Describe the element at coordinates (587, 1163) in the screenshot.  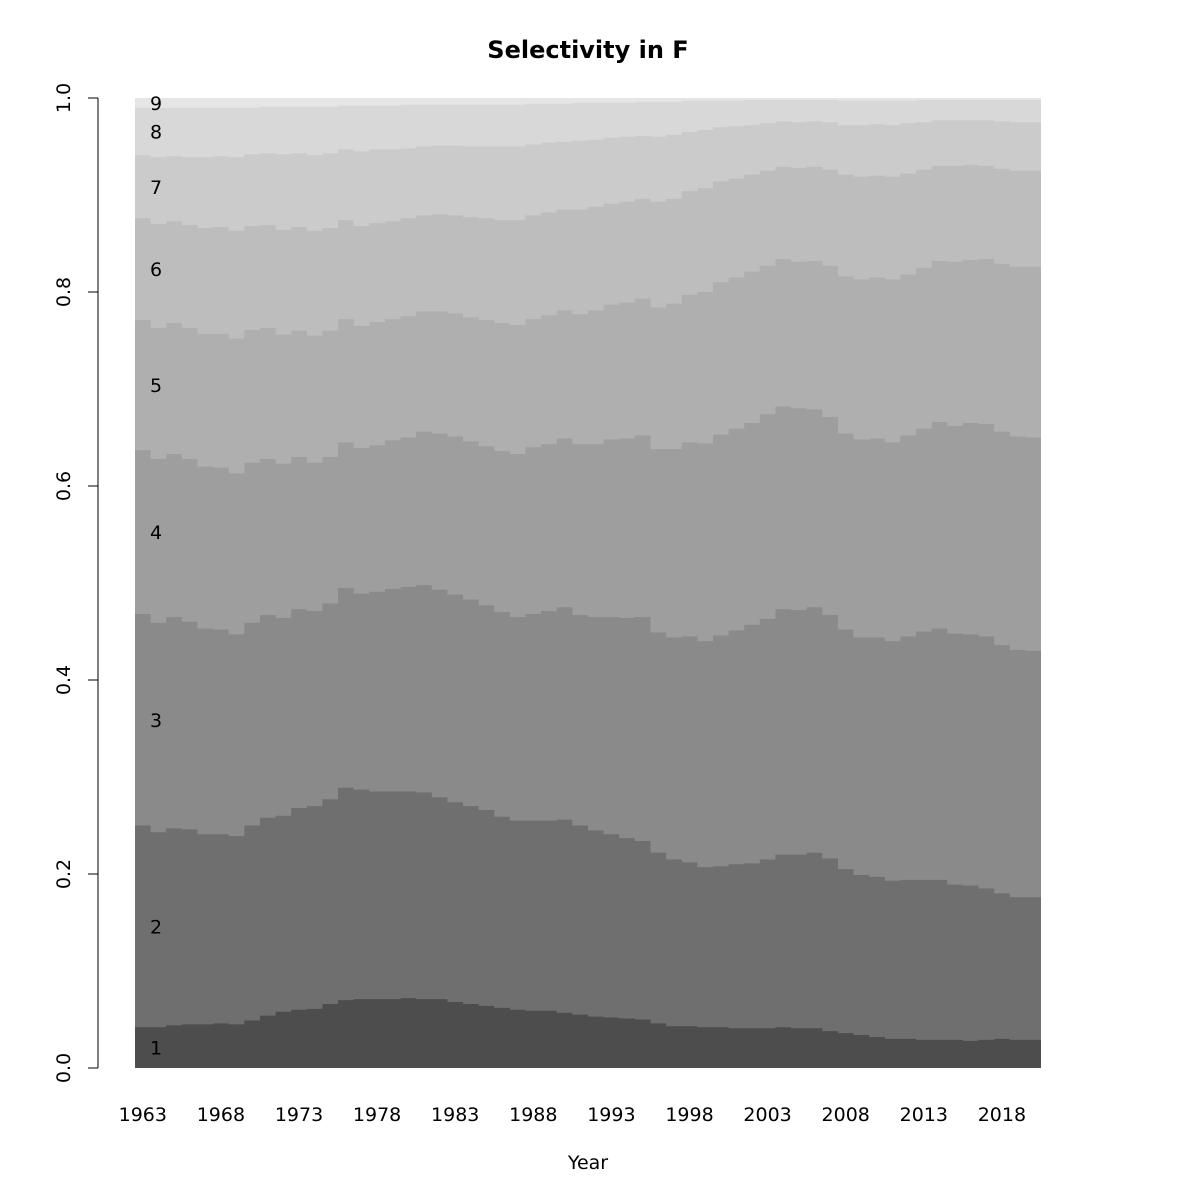
I see `x-axis-label: Year` at that location.